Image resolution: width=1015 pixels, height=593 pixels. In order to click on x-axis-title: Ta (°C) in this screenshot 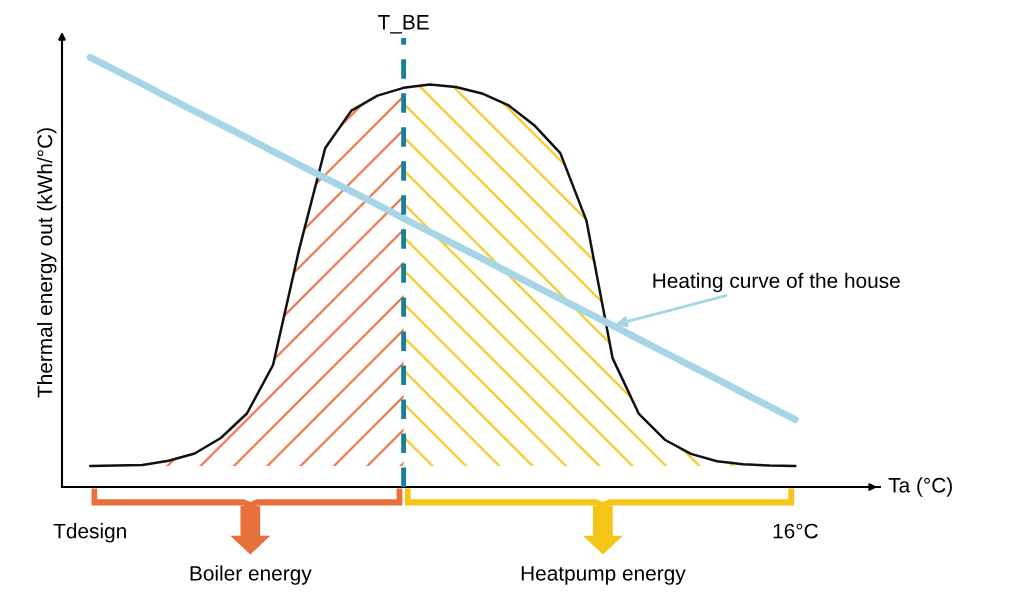, I will do `click(920, 487)`.